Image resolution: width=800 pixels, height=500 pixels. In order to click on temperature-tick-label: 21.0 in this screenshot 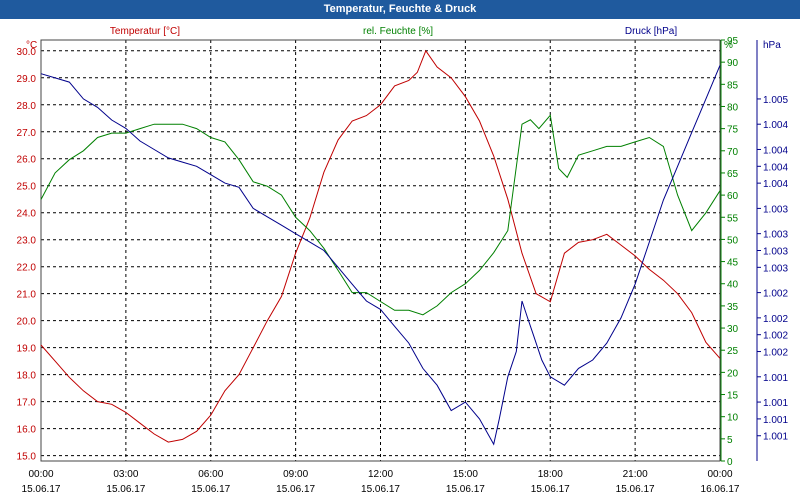, I will do `click(27, 295)`.